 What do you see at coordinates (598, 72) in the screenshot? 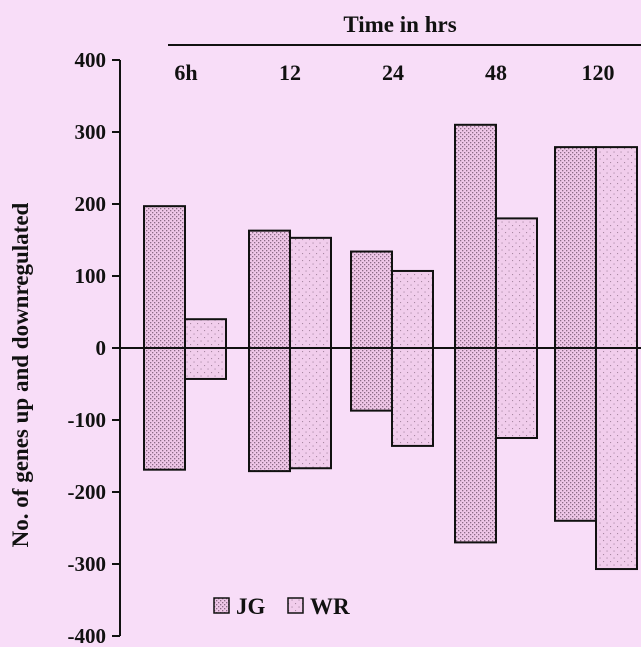
I see `category-label: 120` at bounding box center [598, 72].